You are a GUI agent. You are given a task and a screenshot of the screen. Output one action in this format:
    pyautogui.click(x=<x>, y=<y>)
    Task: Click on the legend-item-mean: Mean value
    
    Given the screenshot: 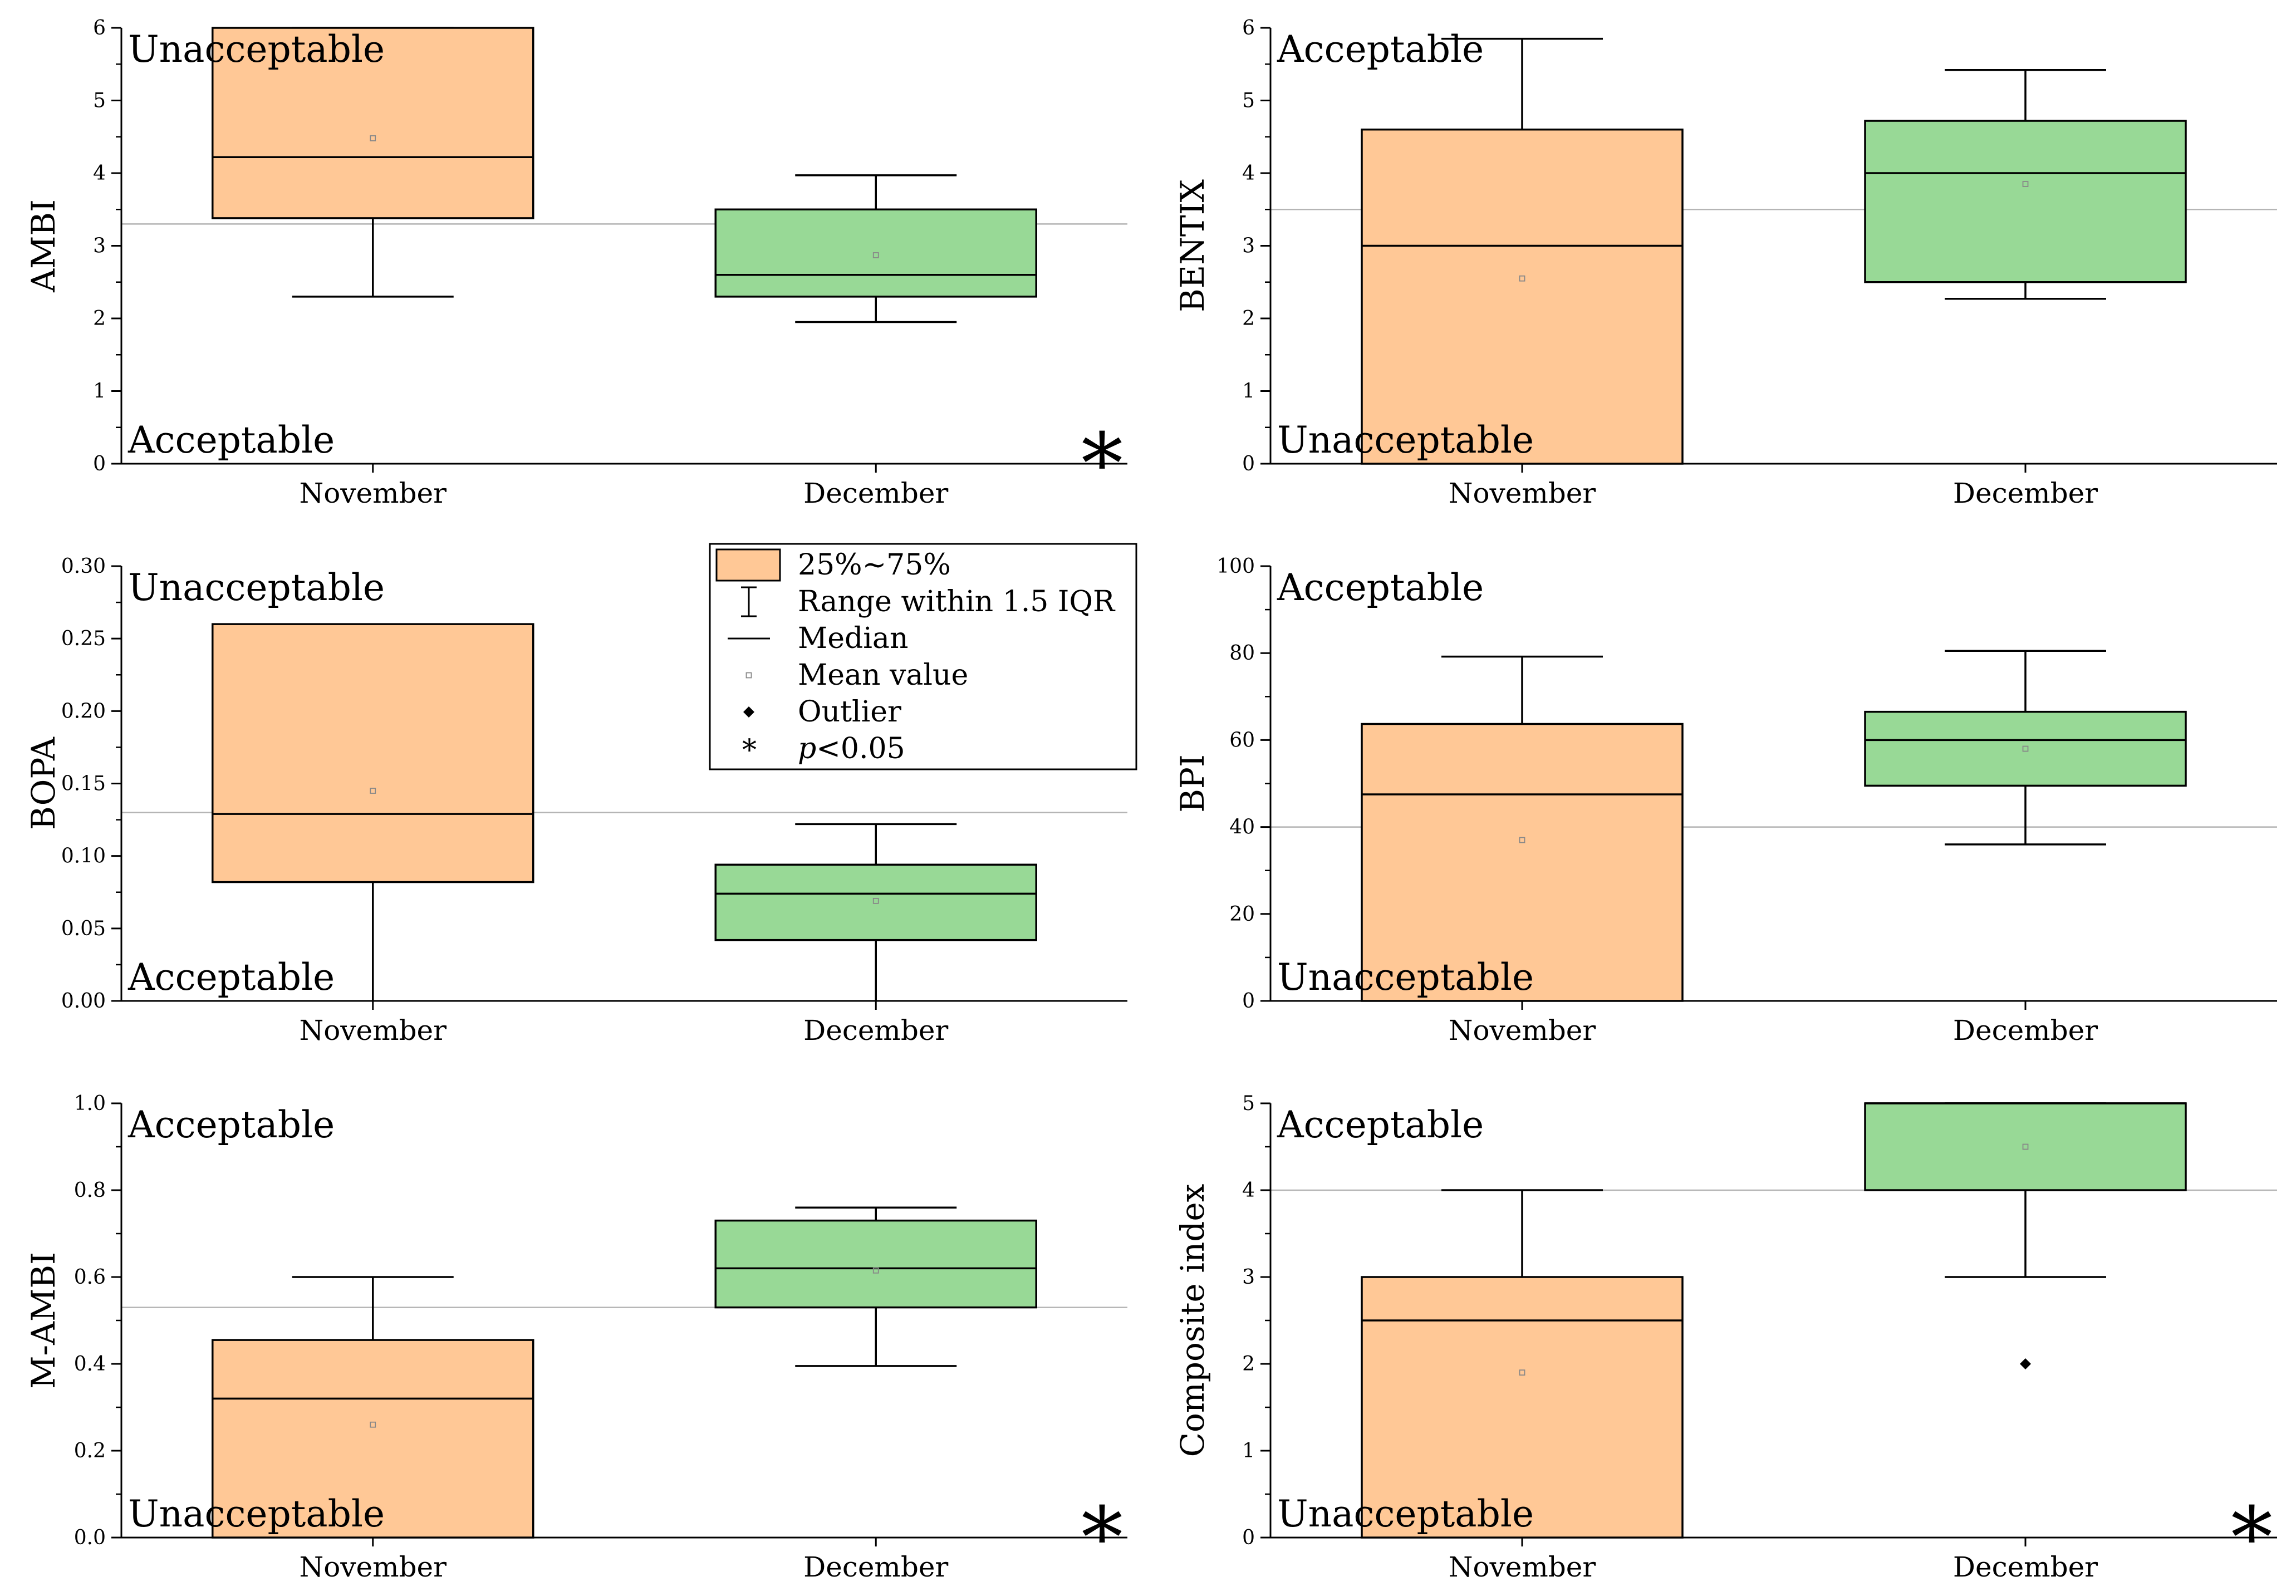 What is the action you would take?
    pyautogui.click(x=856, y=675)
    